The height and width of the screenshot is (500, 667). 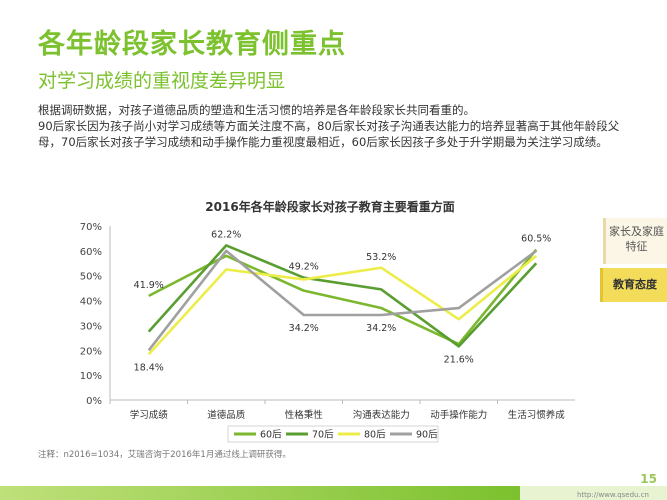 What do you see at coordinates (91, 351) in the screenshot?
I see `y-tick-label: 20%` at bounding box center [91, 351].